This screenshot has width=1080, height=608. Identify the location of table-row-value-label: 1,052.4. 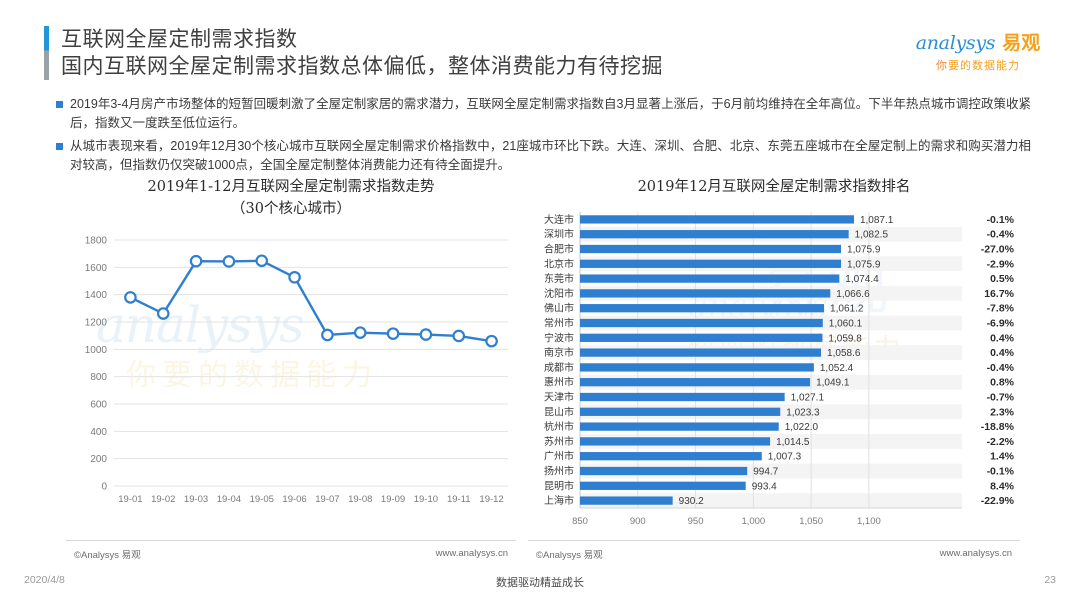
(837, 368).